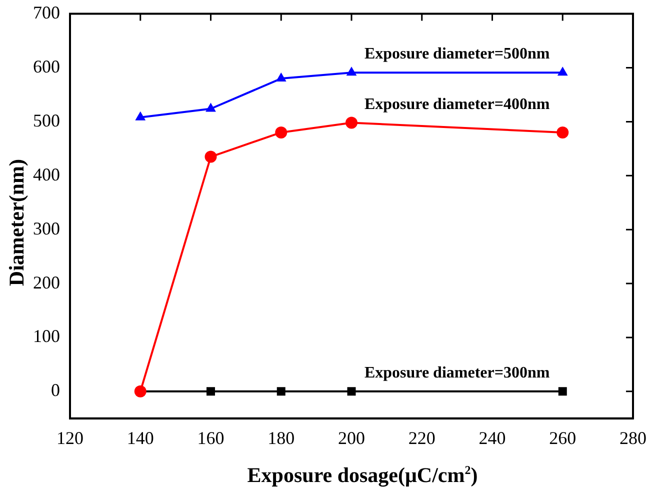 The width and height of the screenshot is (655, 487). I want to click on x-tick-label: 200, so click(351, 438).